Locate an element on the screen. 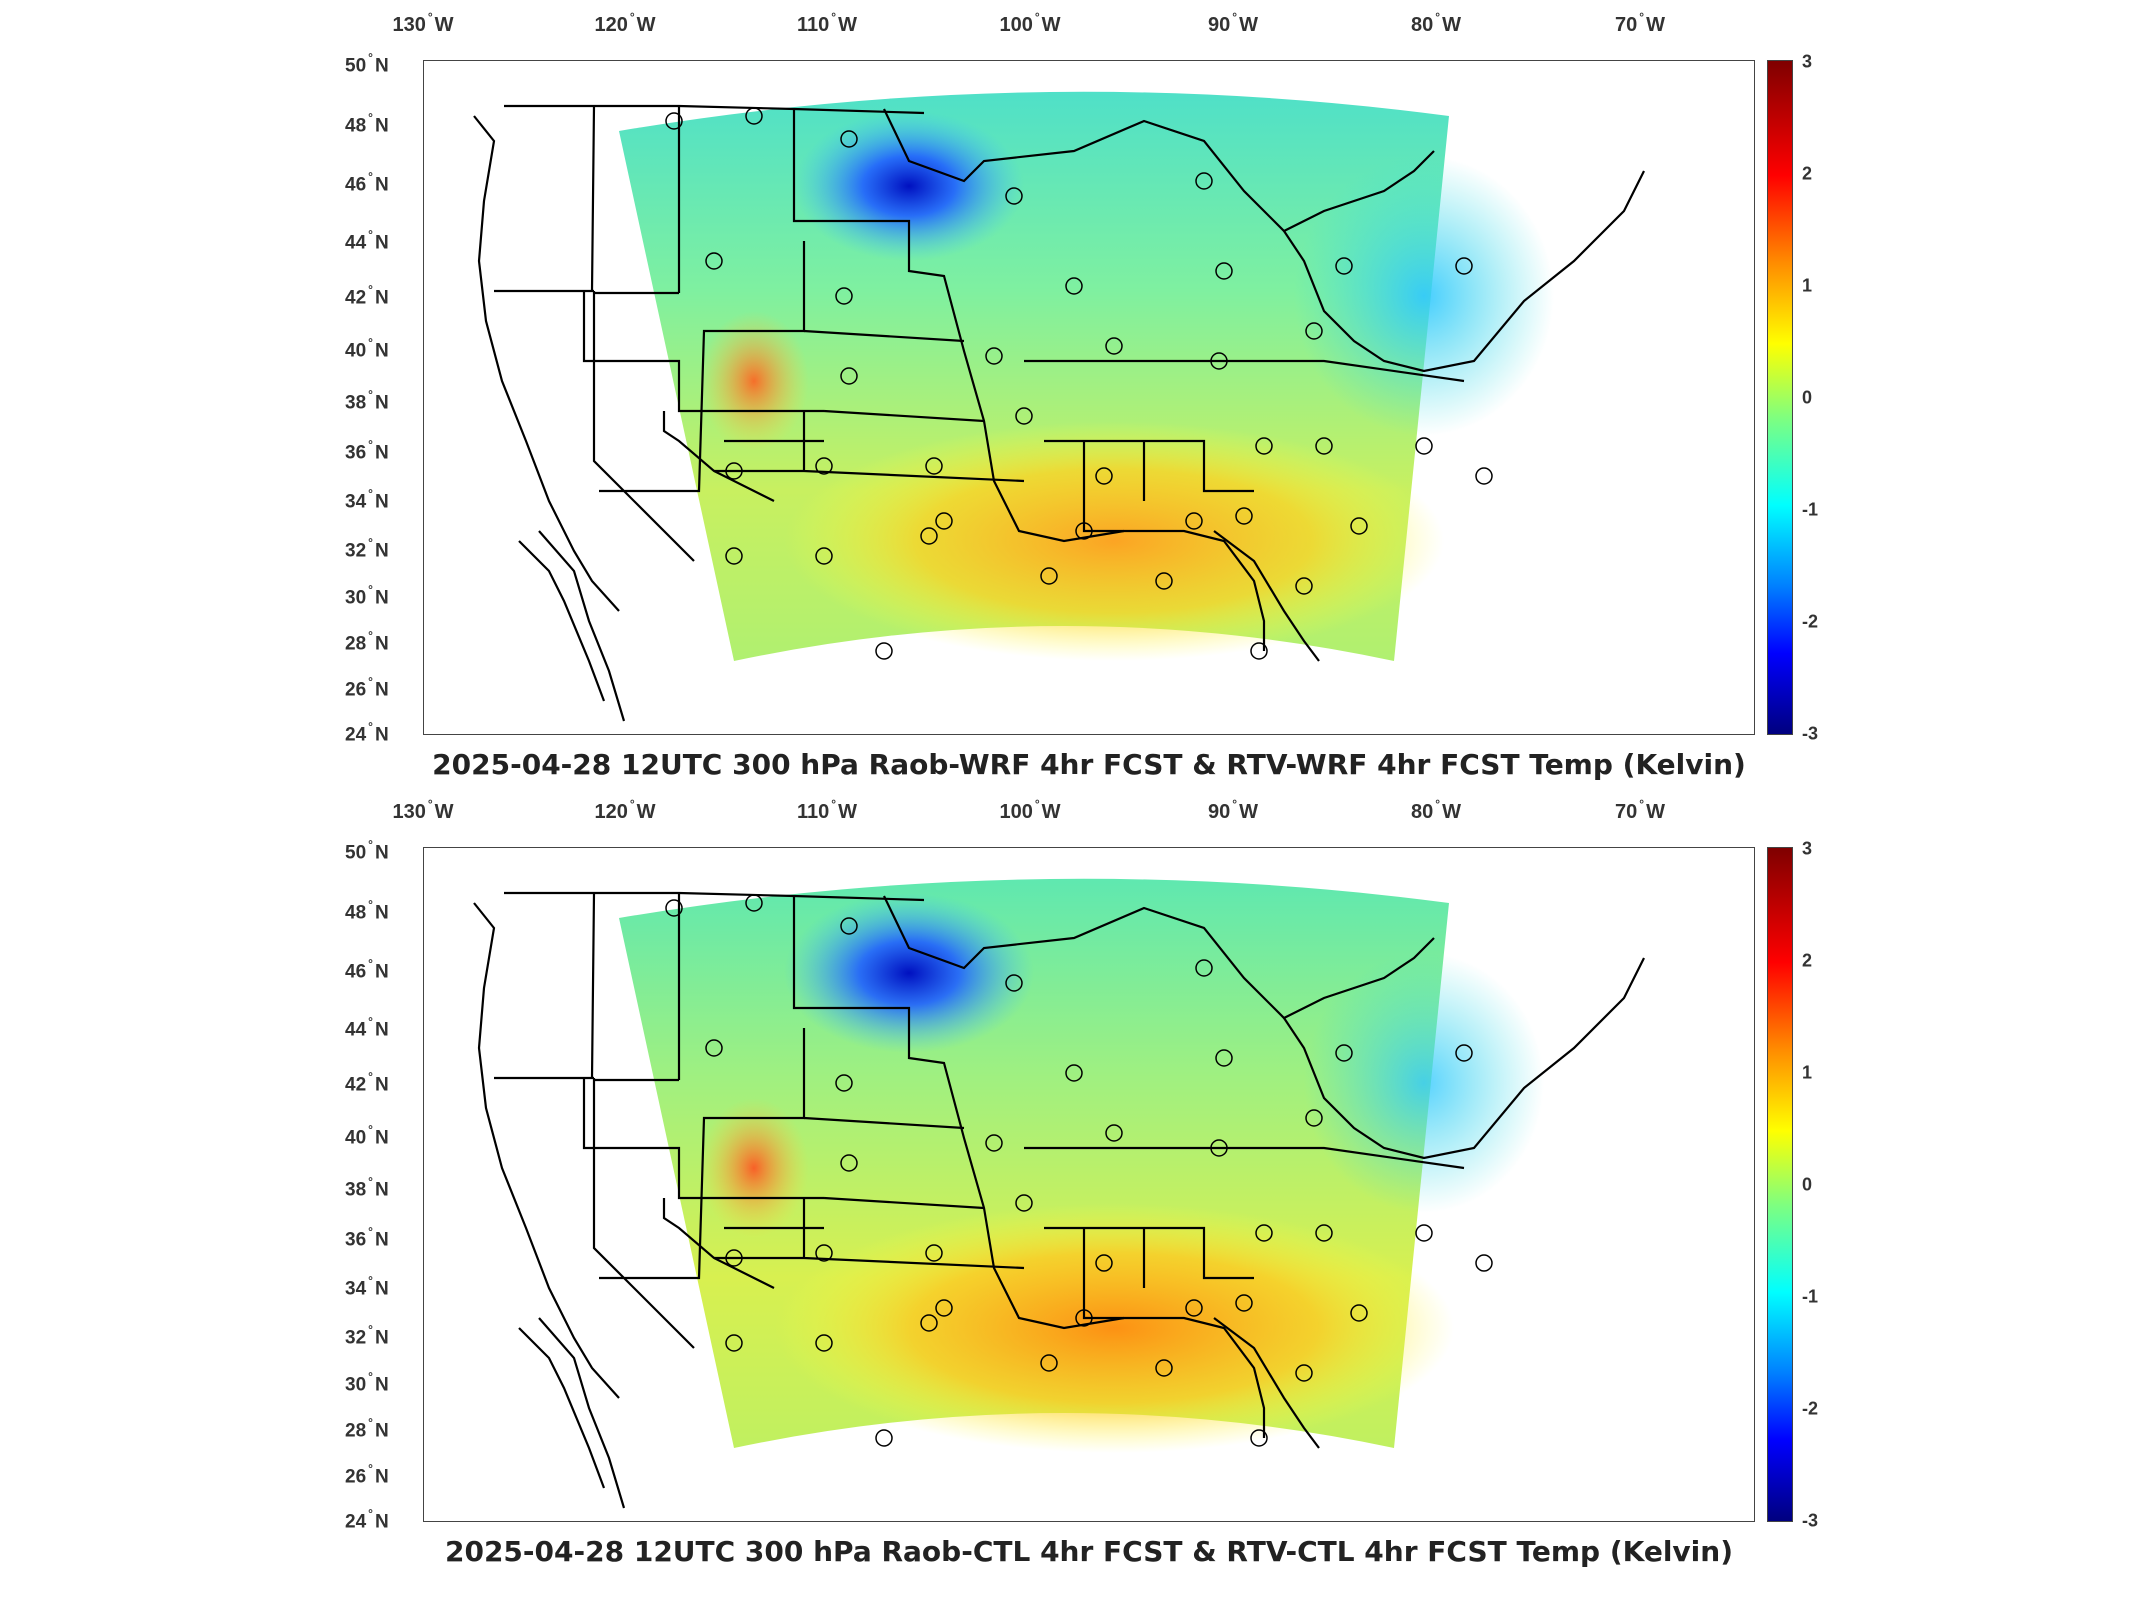  lat-label-24n: 24 ° N is located at coordinates (367, 1519).